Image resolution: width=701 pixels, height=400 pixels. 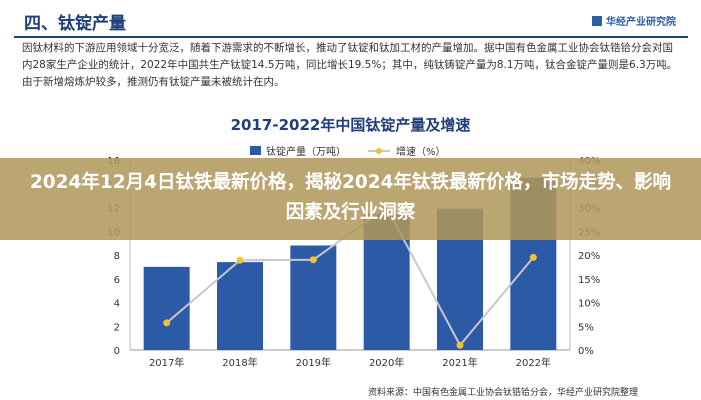 What do you see at coordinates (117, 280) in the screenshot?
I see `y-left-tick-label: 6` at bounding box center [117, 280].